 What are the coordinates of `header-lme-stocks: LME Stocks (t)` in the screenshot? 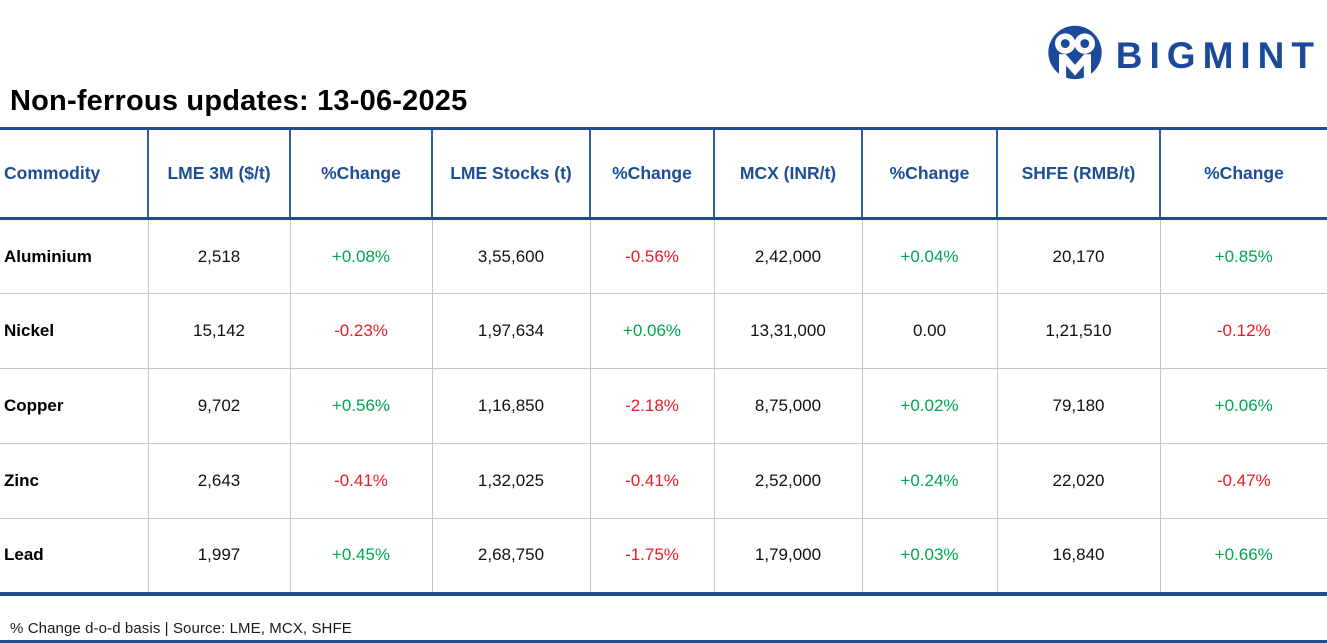 It's located at (510, 174).